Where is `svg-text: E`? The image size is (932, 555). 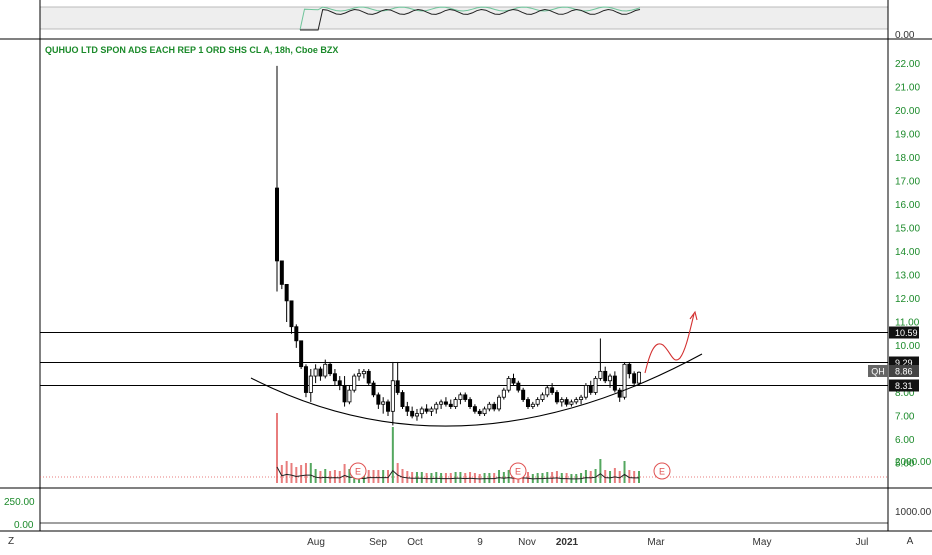 svg-text: E is located at coordinates (518, 472).